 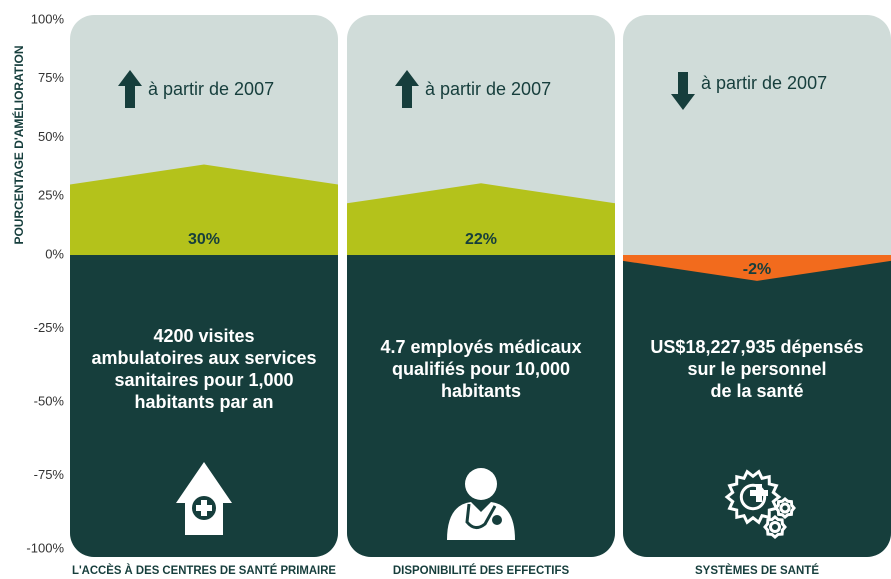 What do you see at coordinates (45, 547) in the screenshot?
I see `y-tick-label: -100%` at bounding box center [45, 547].